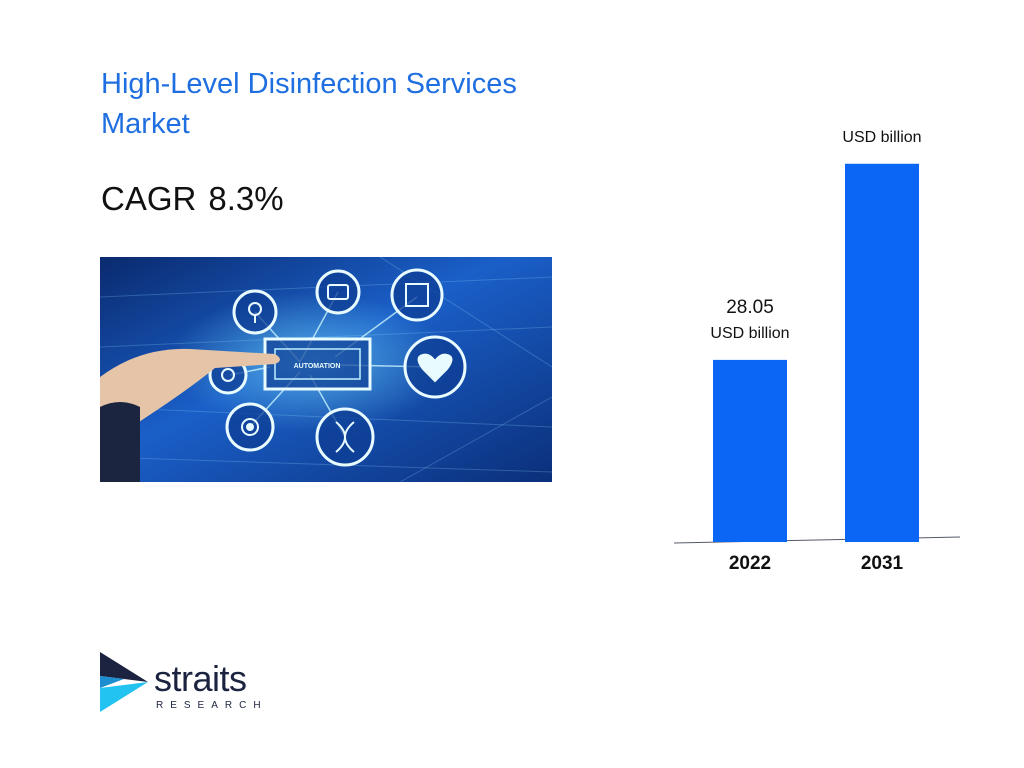  Describe the element at coordinates (317, 366) in the screenshot. I see `automation-caption: AUTOMATION` at that location.